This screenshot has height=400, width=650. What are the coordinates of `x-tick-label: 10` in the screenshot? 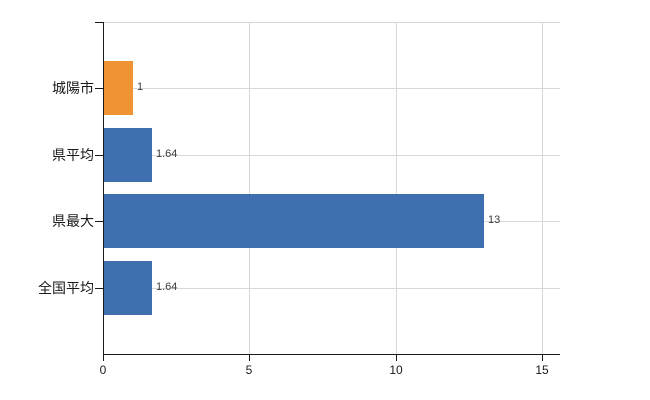 It's located at (396, 370).